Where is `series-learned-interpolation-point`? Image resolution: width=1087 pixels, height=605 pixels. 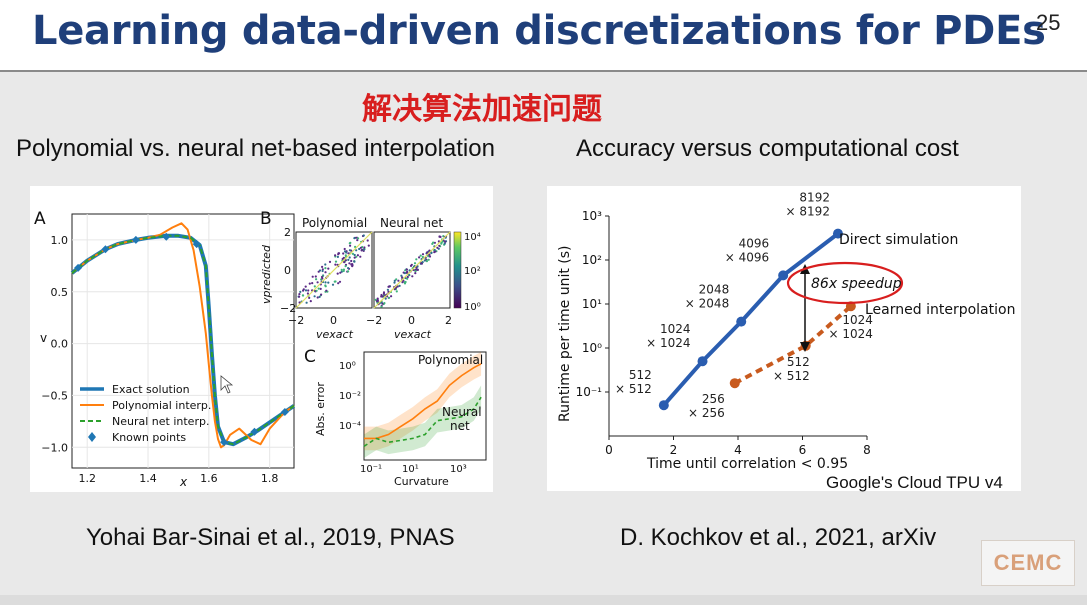 series-learned-interpolation-point is located at coordinates (734, 383).